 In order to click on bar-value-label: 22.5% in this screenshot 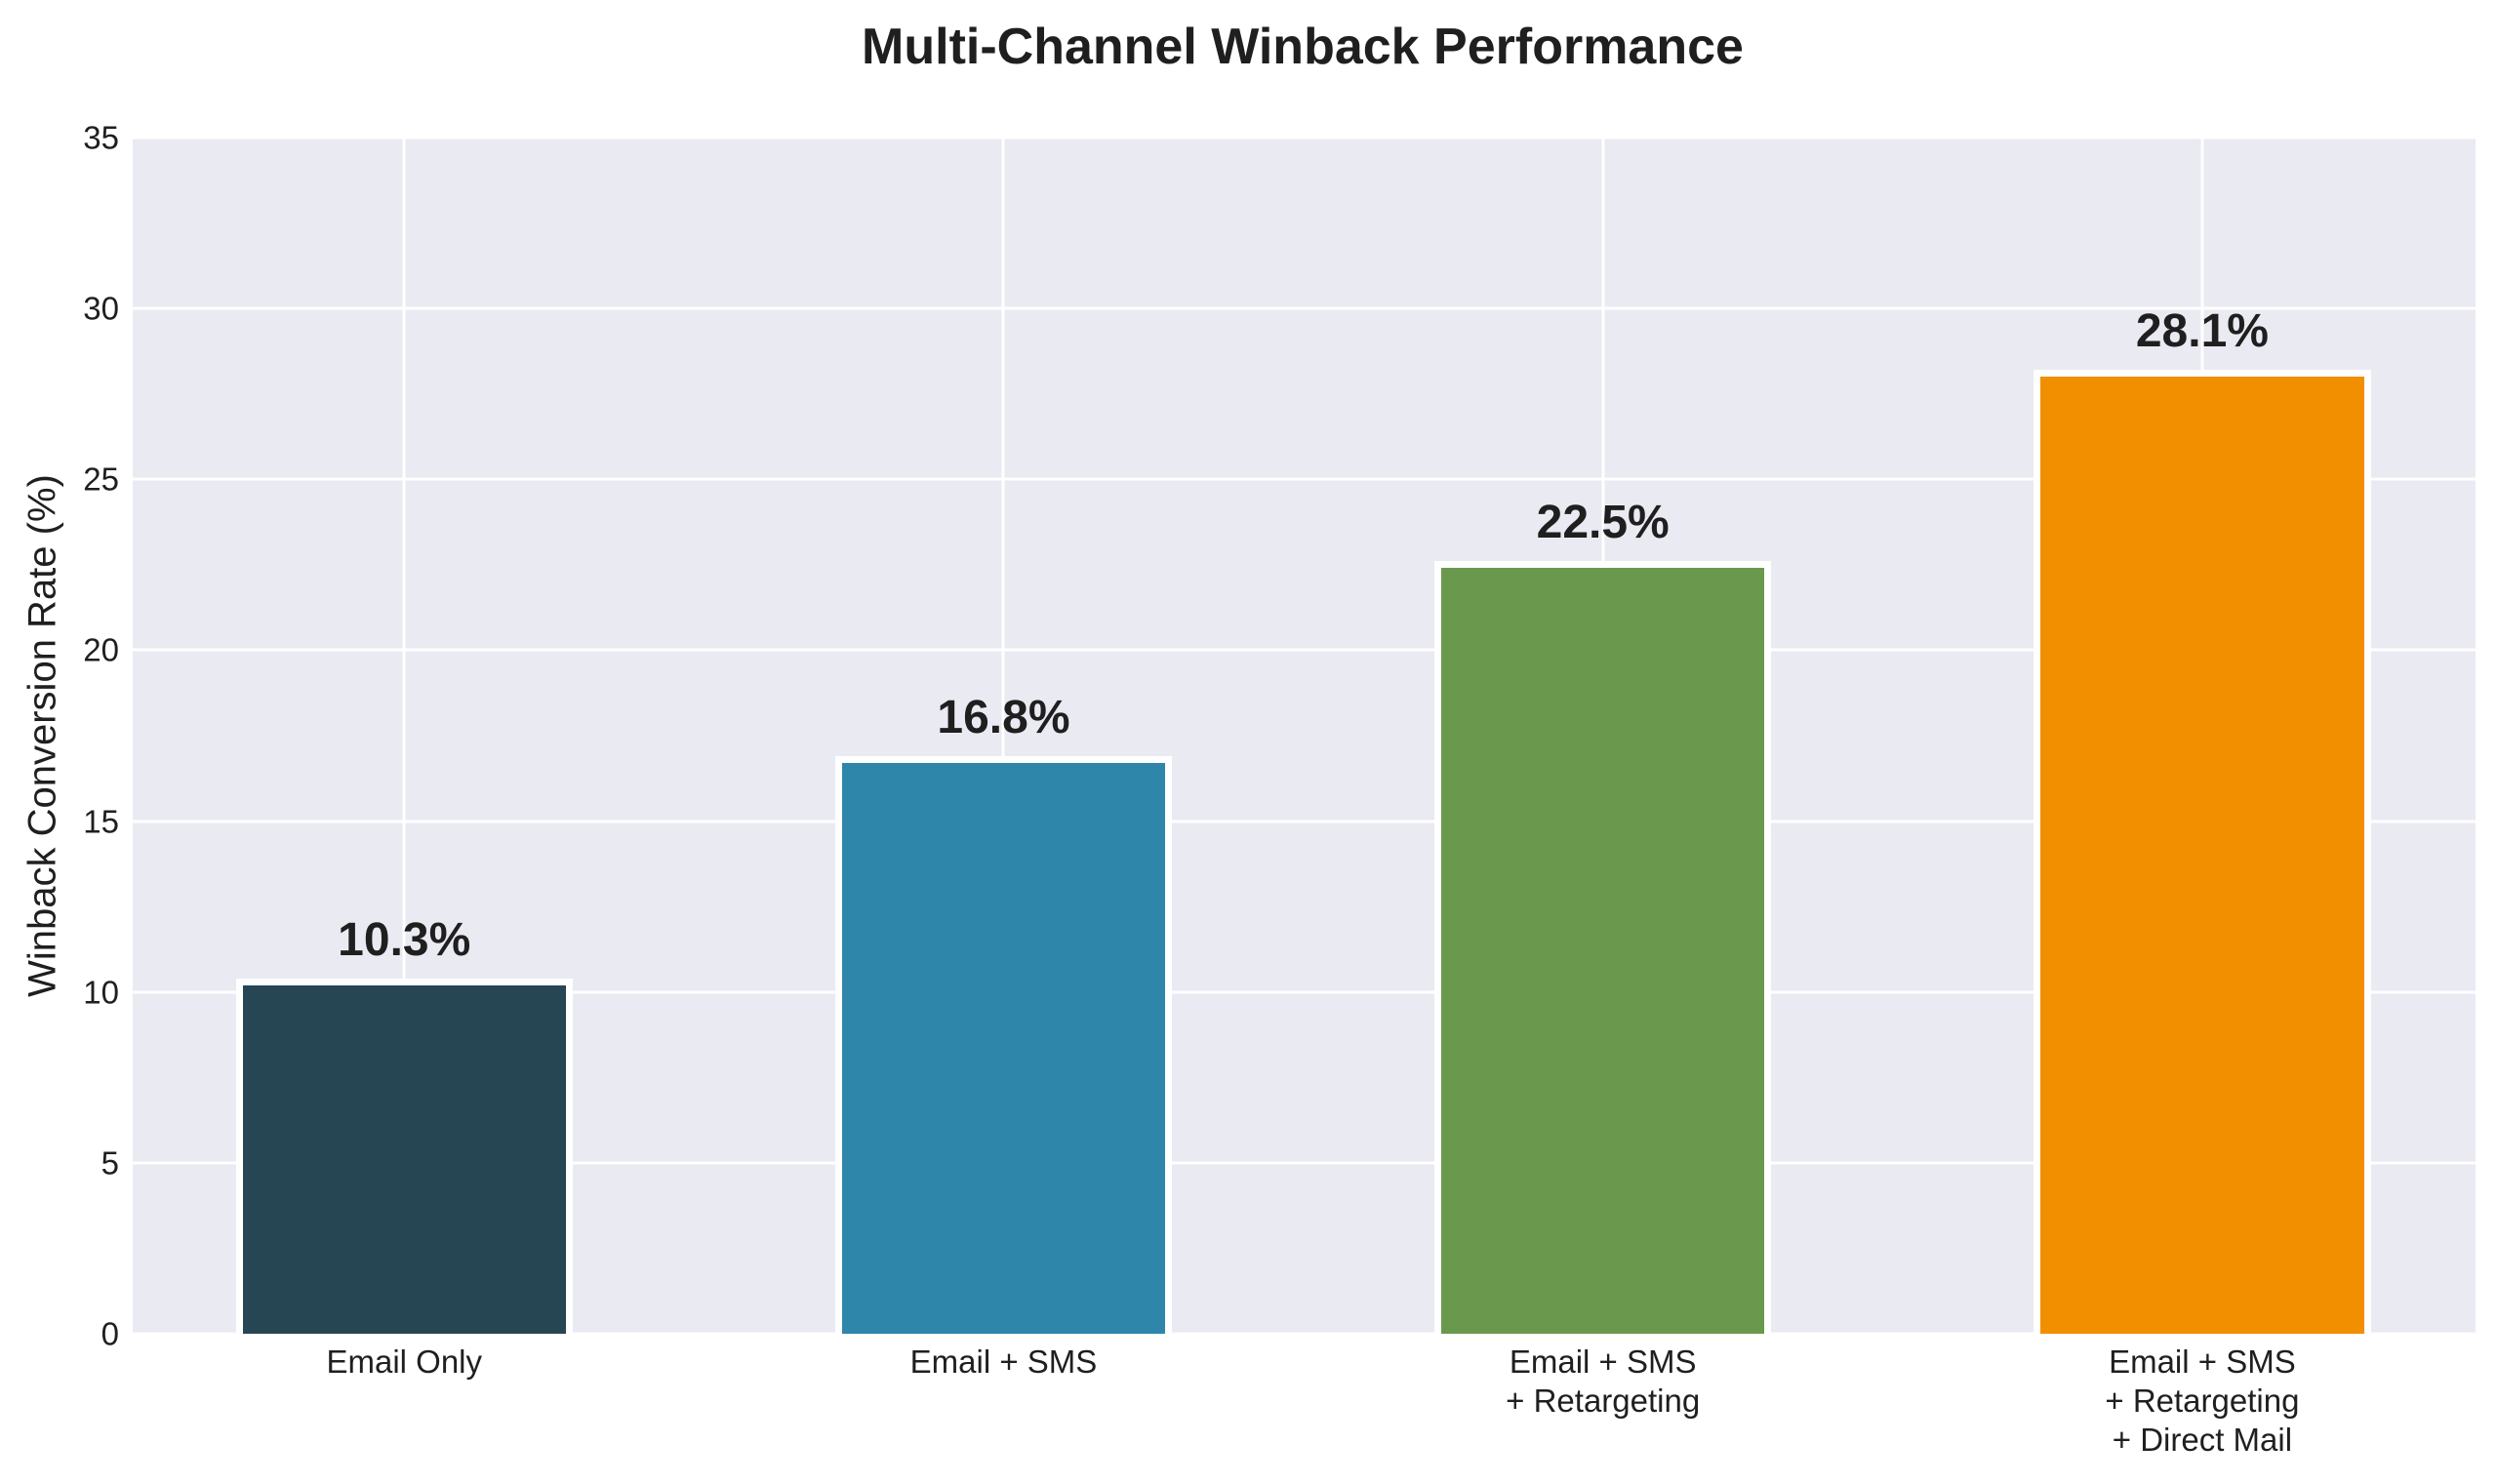, I will do `click(1603, 523)`.